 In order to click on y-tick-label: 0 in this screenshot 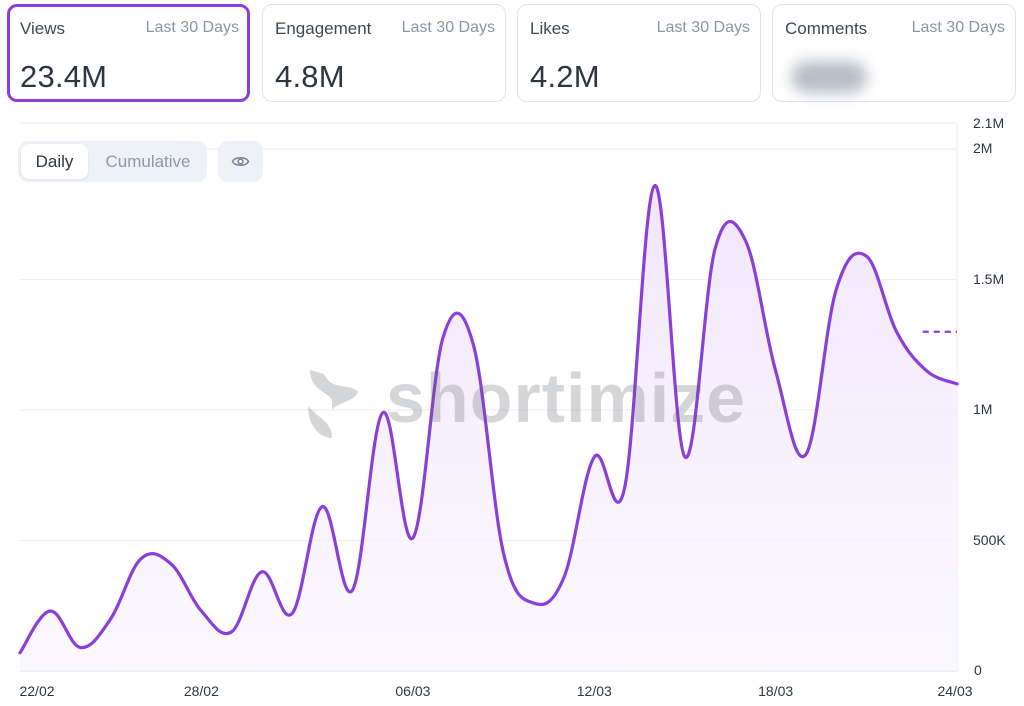, I will do `click(978, 670)`.